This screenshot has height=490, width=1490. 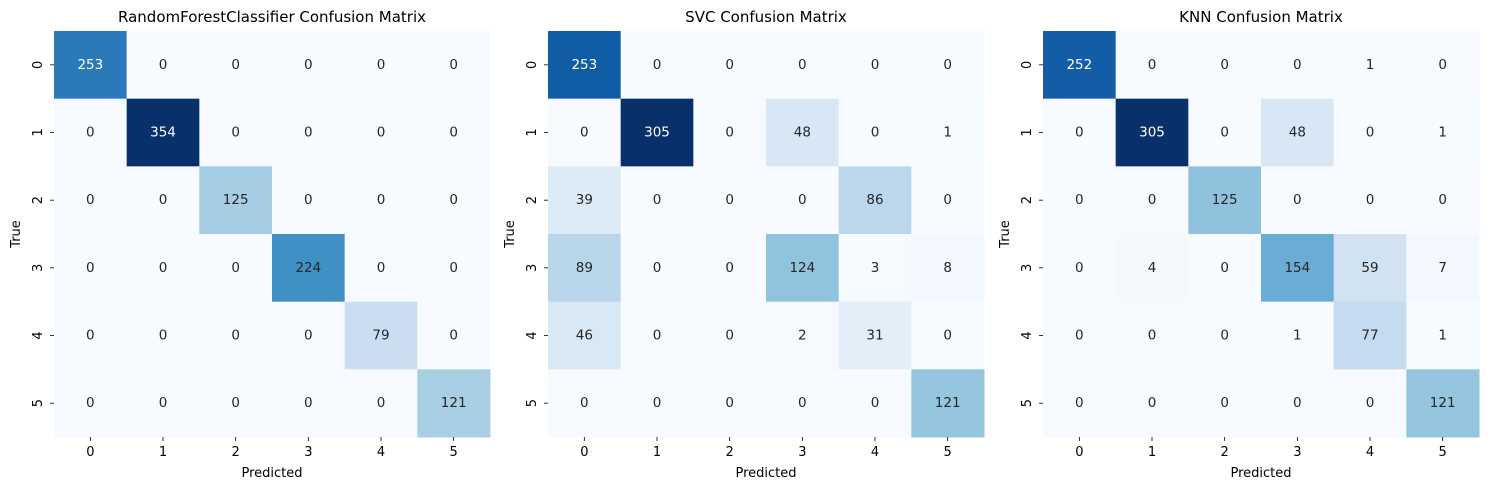 What do you see at coordinates (1297, 133) in the screenshot?
I see `cell-value-label: 48` at bounding box center [1297, 133].